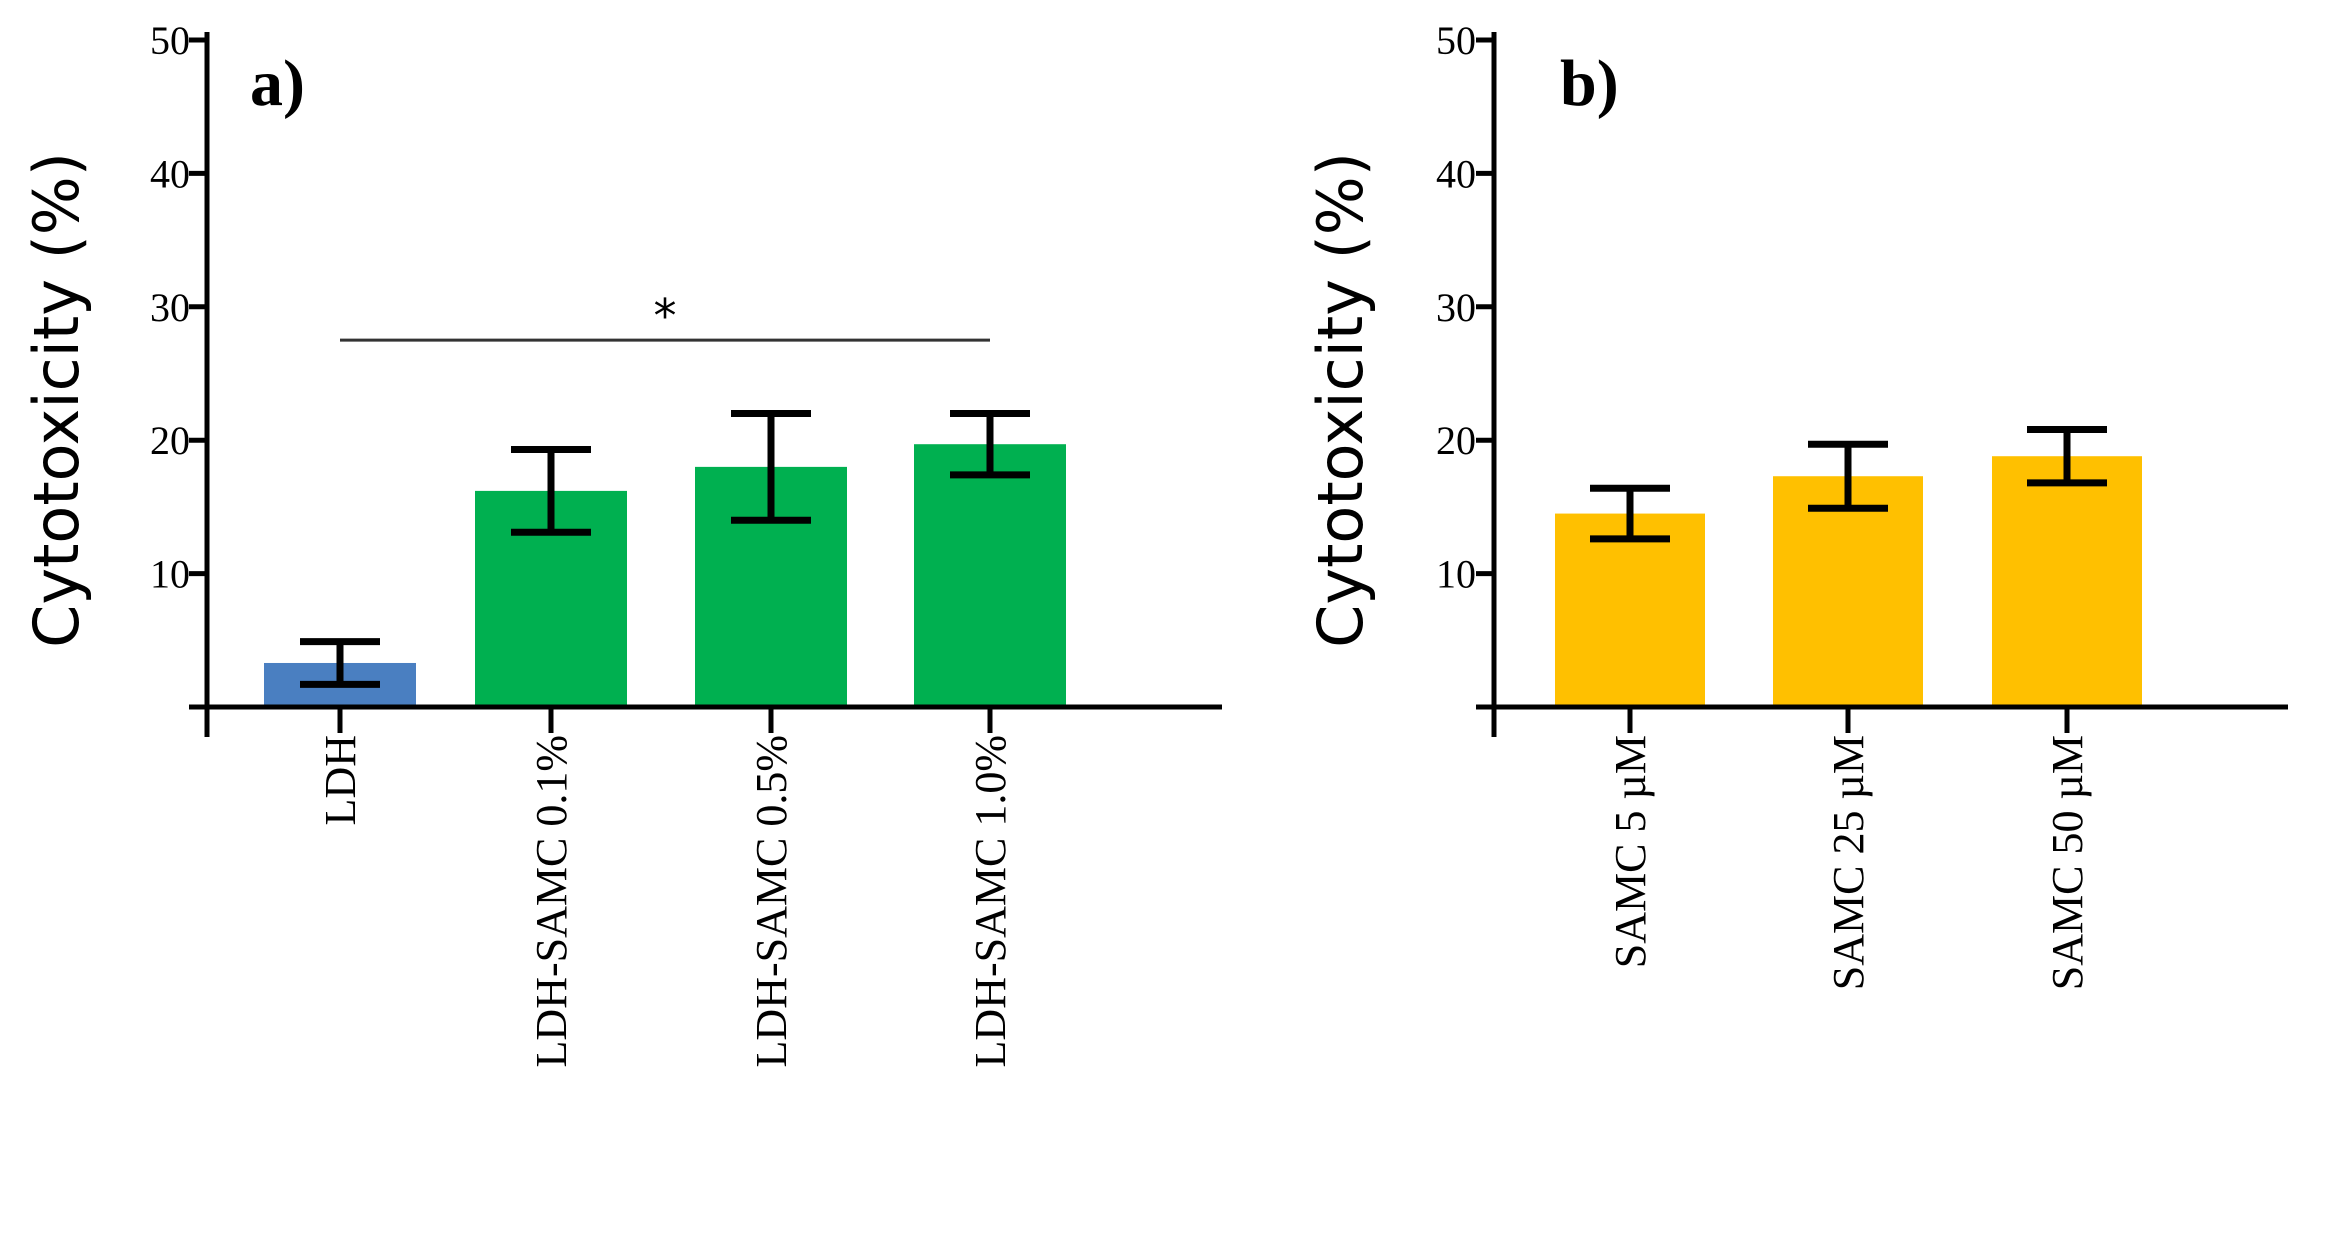 The image size is (2325, 1248). I want to click on panel-label: b), so click(1589, 83).